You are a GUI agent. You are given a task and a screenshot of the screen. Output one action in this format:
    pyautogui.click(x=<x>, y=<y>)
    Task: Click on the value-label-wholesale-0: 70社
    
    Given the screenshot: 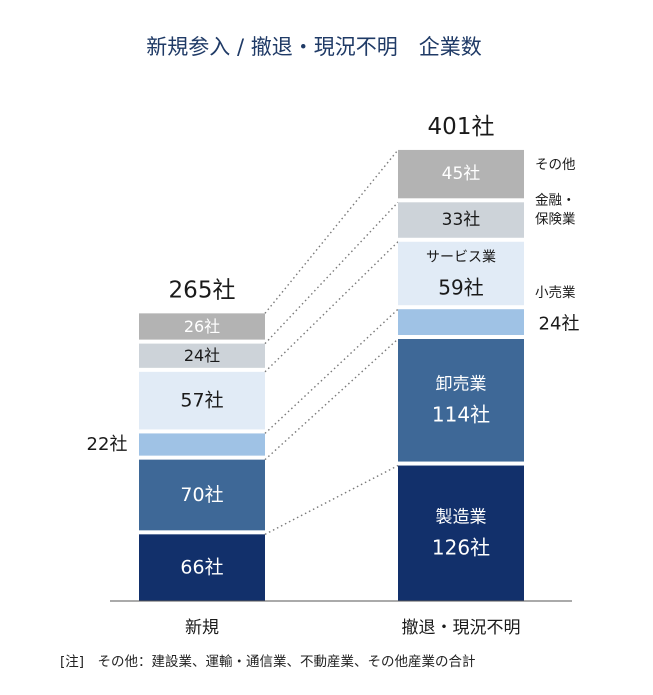 What is the action you would take?
    pyautogui.click(x=201, y=495)
    